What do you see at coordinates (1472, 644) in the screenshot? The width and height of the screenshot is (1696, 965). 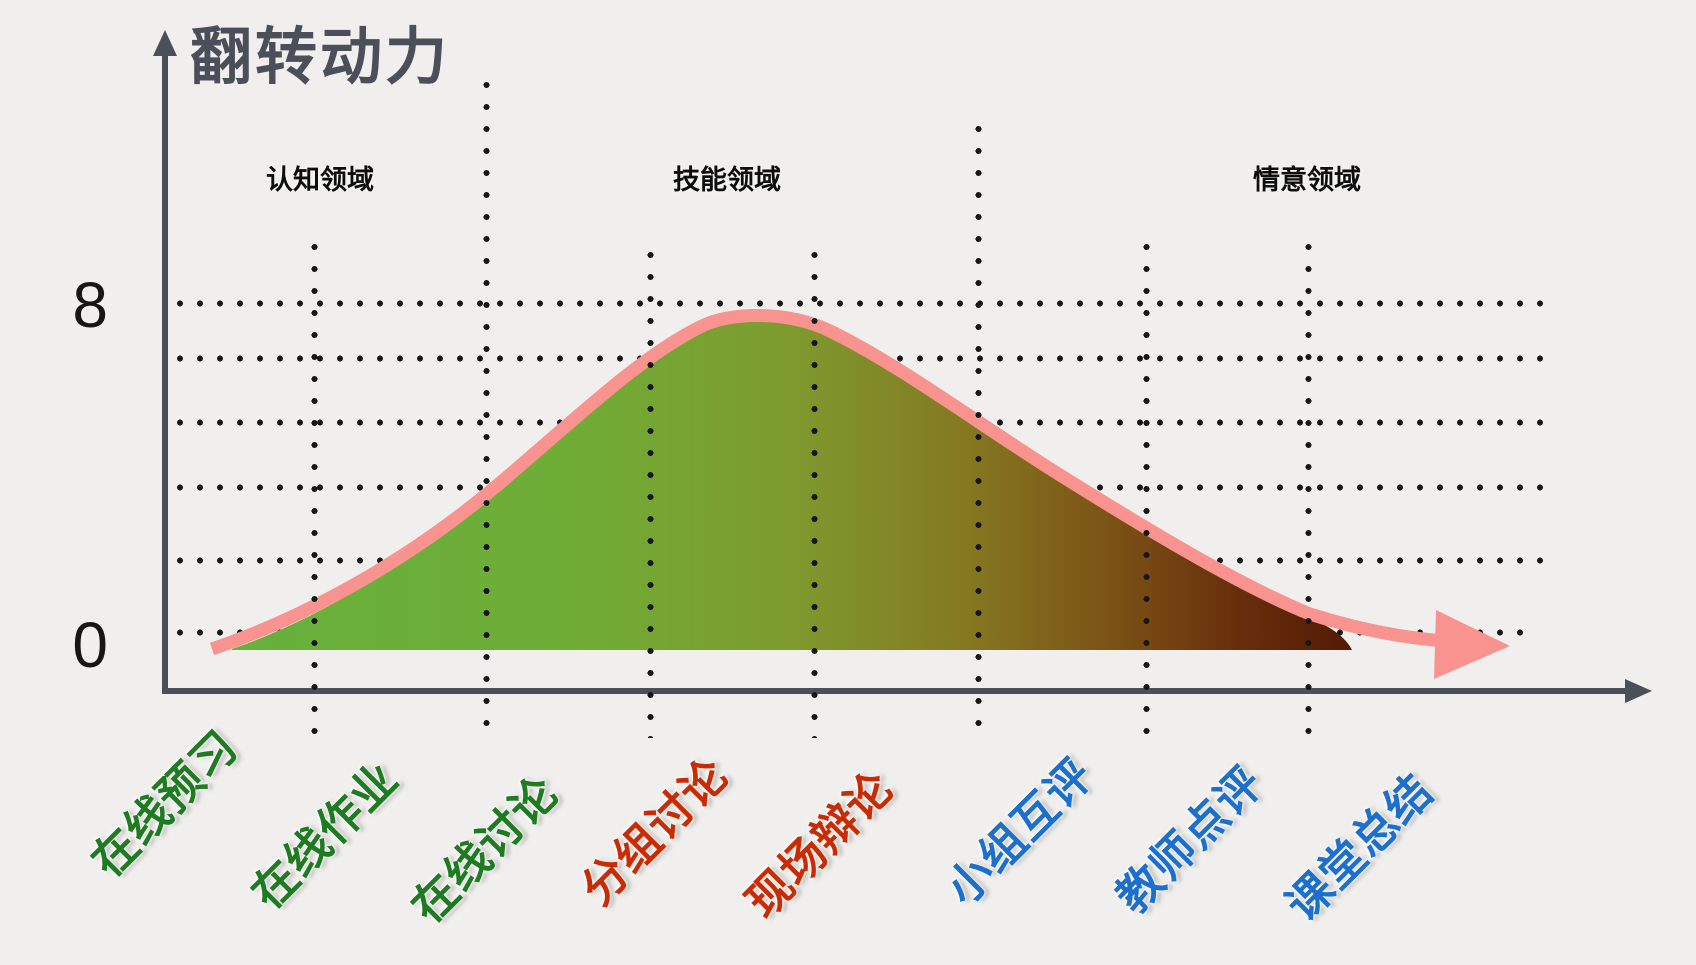 I see `curve-arrowhead-icon` at bounding box center [1472, 644].